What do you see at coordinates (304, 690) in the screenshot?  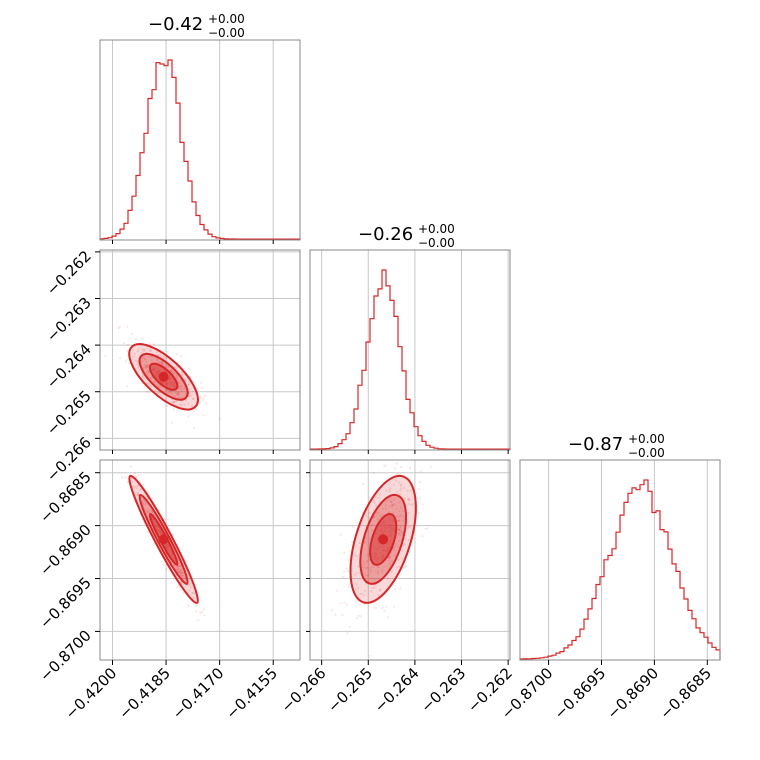 I see `x-tick-label-0266: −0.266` at bounding box center [304, 690].